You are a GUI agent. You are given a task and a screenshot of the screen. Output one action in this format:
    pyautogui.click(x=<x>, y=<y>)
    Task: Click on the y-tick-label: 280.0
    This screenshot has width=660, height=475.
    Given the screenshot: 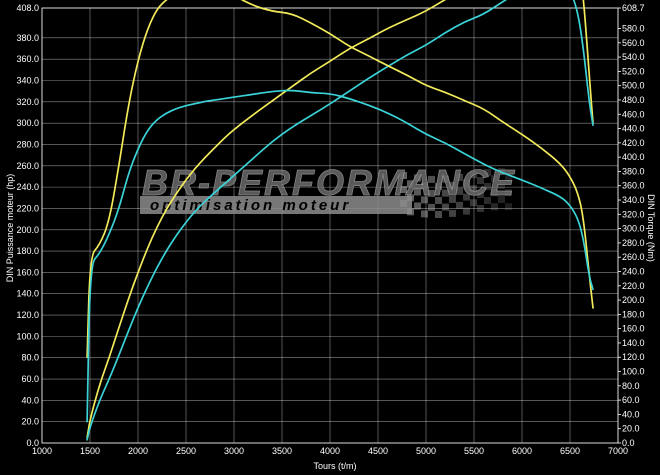 What is the action you would take?
    pyautogui.click(x=27, y=144)
    